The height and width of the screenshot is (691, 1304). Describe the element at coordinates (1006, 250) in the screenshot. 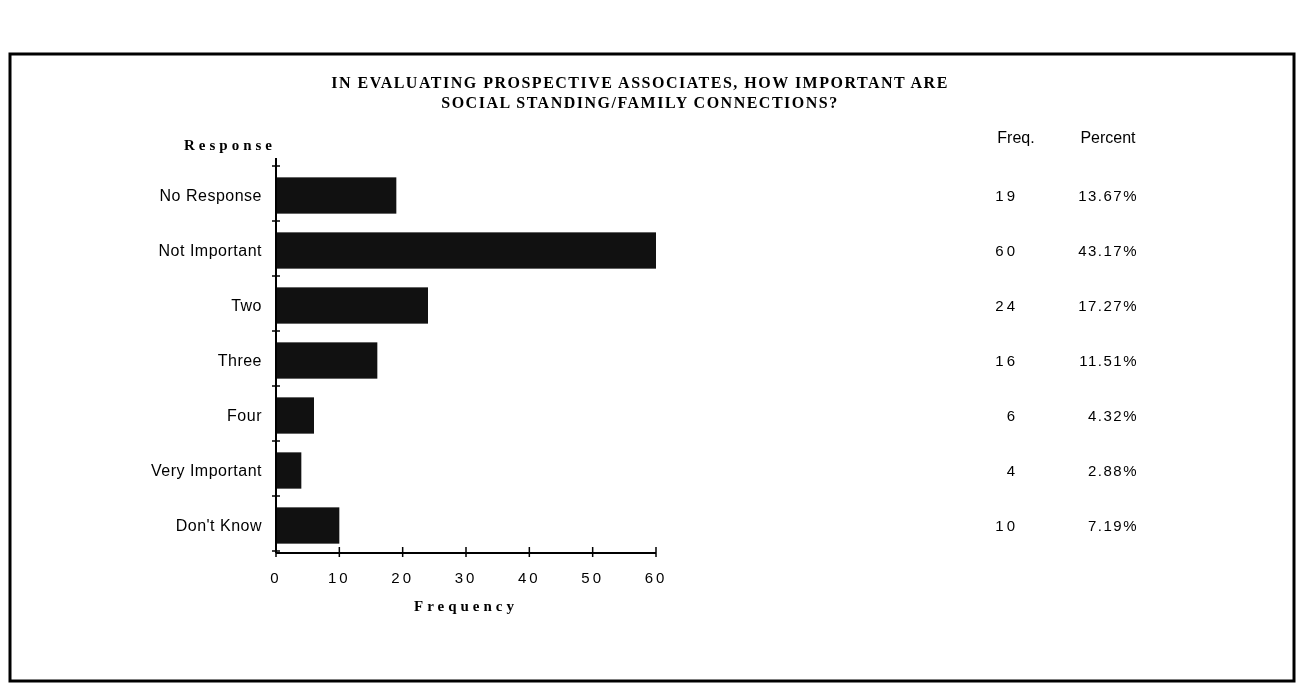

I see `data-label: 60` at that location.